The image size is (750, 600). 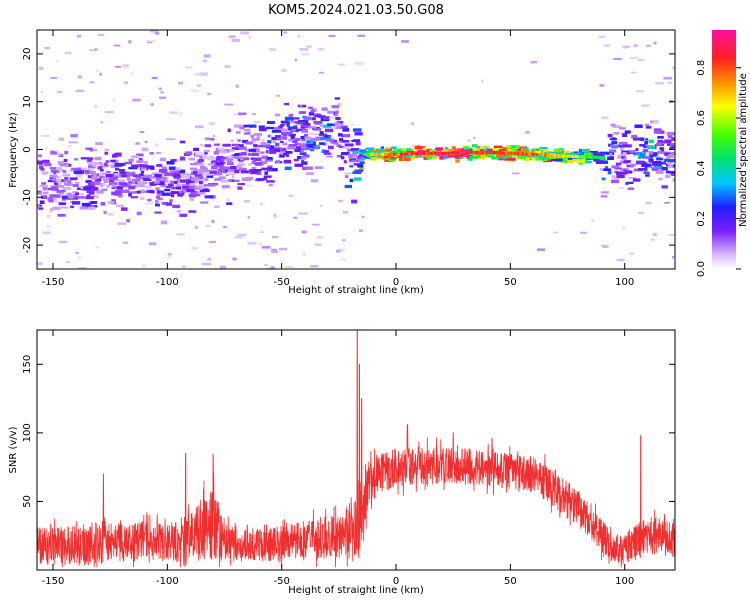 I want to click on colorbar-tick-label: 0.2, so click(x=701, y=219).